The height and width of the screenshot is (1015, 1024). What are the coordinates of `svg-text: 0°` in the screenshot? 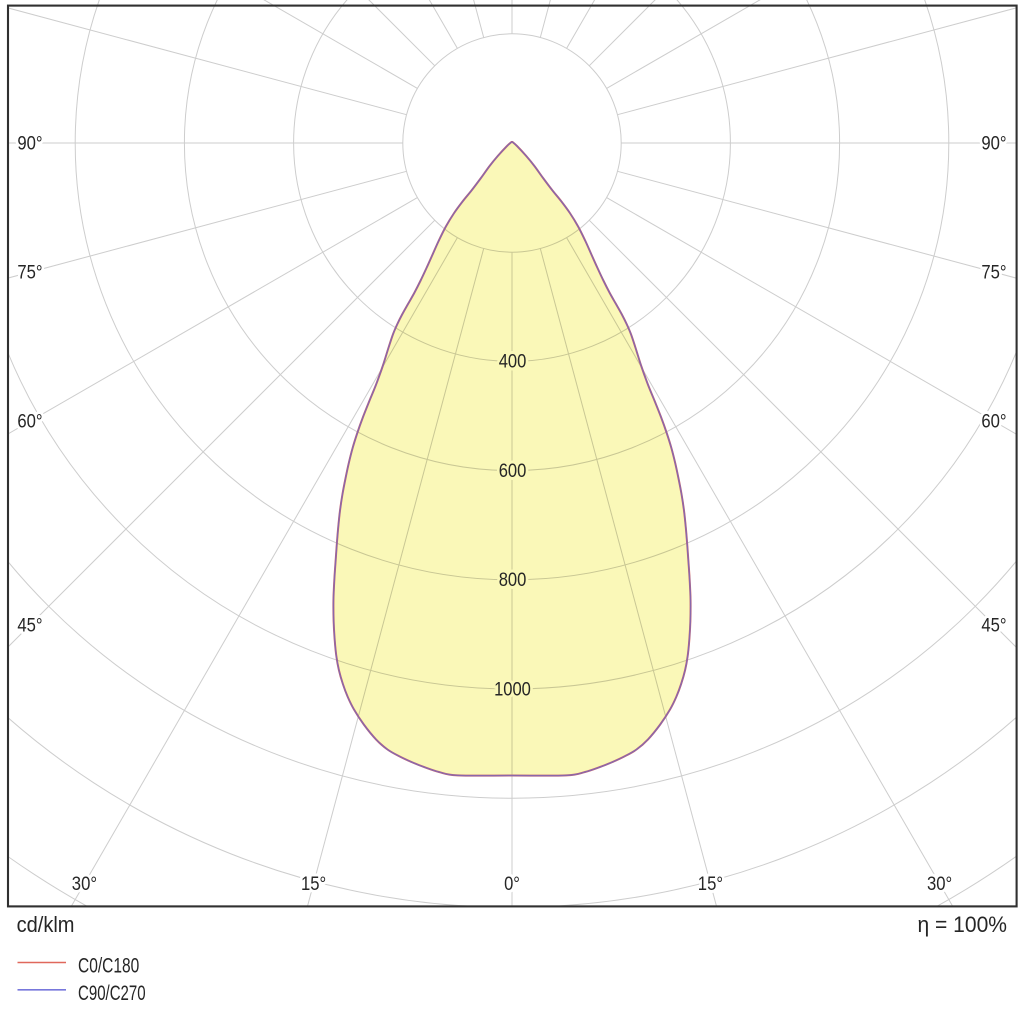 It's located at (512, 884).